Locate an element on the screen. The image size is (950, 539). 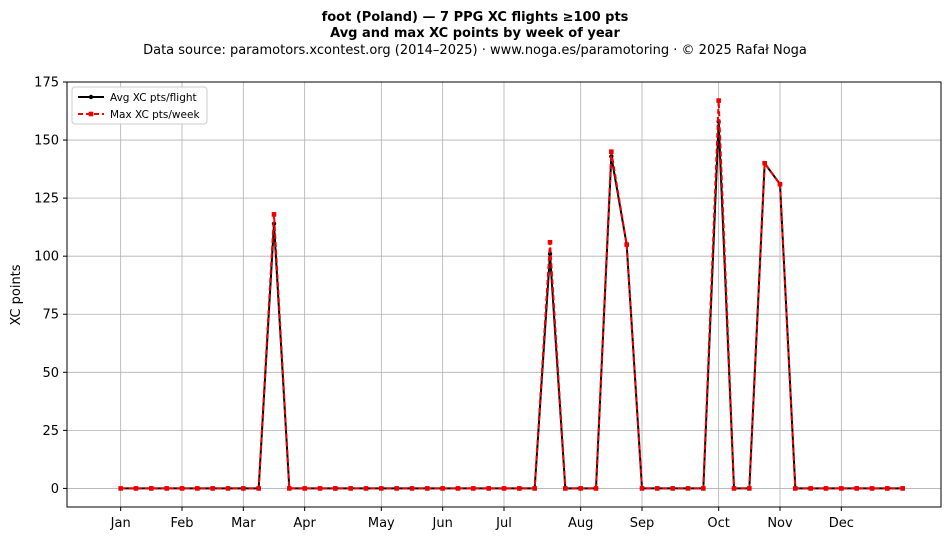
x-tick-label: Jan is located at coordinates (120, 523).